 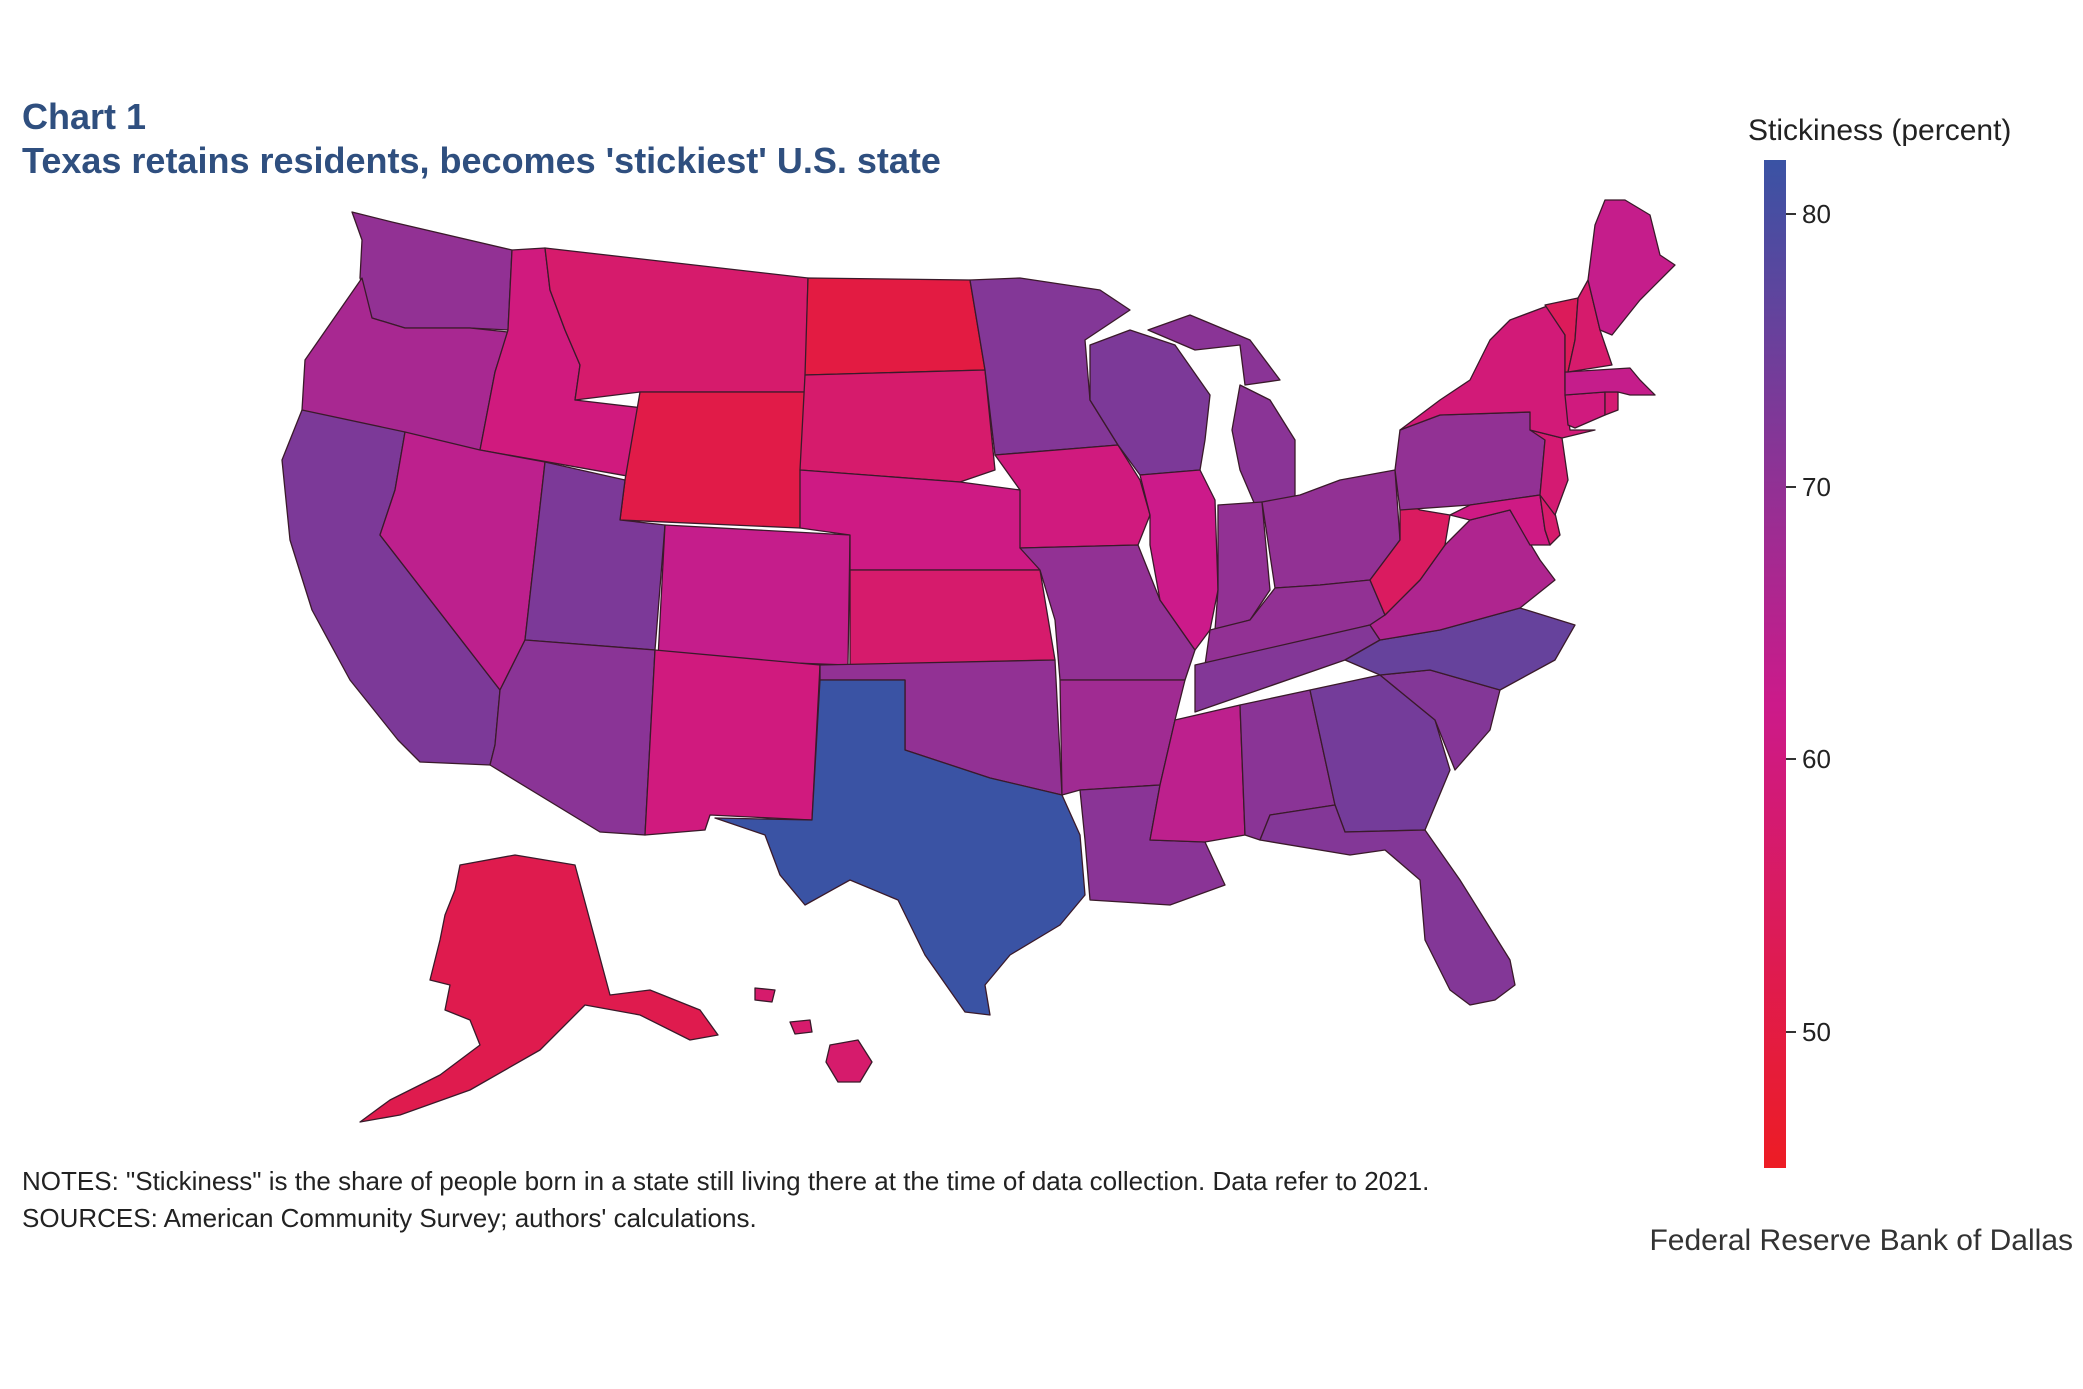 I want to click on state-KS, so click(x=952, y=617).